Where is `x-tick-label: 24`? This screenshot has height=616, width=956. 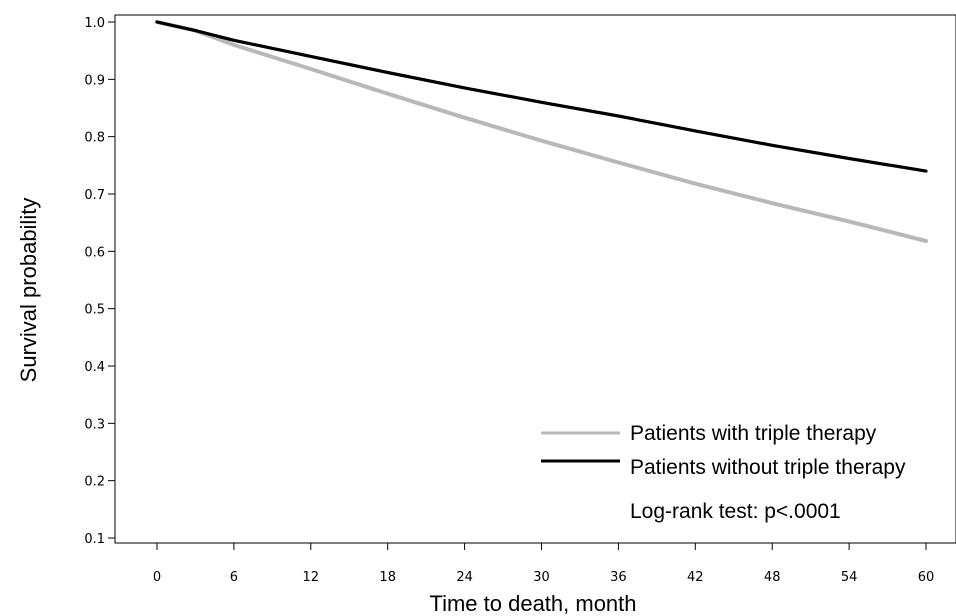
x-tick-label: 24 is located at coordinates (464, 577).